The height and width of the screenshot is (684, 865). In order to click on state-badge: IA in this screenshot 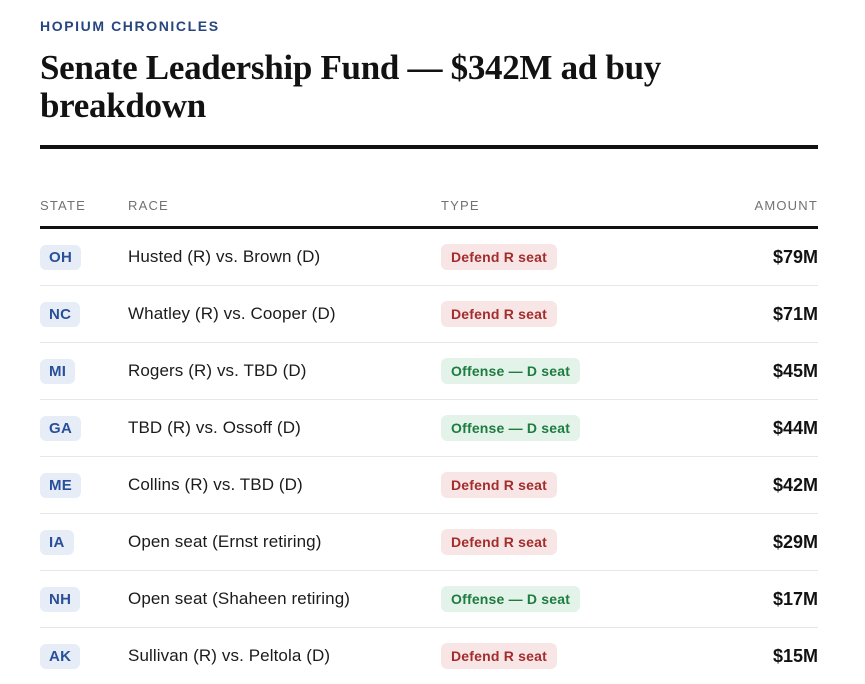, I will do `click(57, 542)`.